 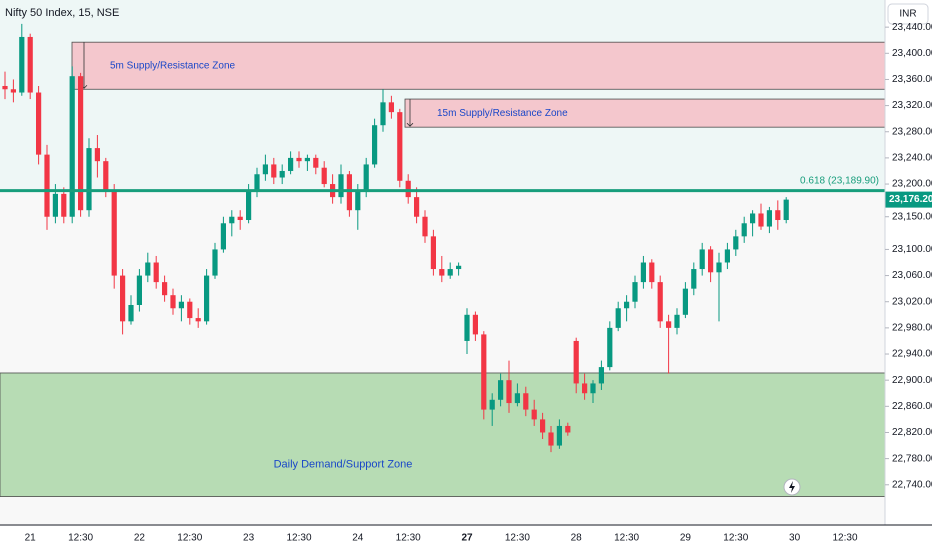 What do you see at coordinates (912, 328) in the screenshot?
I see `y-tick-label: 22,980.00` at bounding box center [912, 328].